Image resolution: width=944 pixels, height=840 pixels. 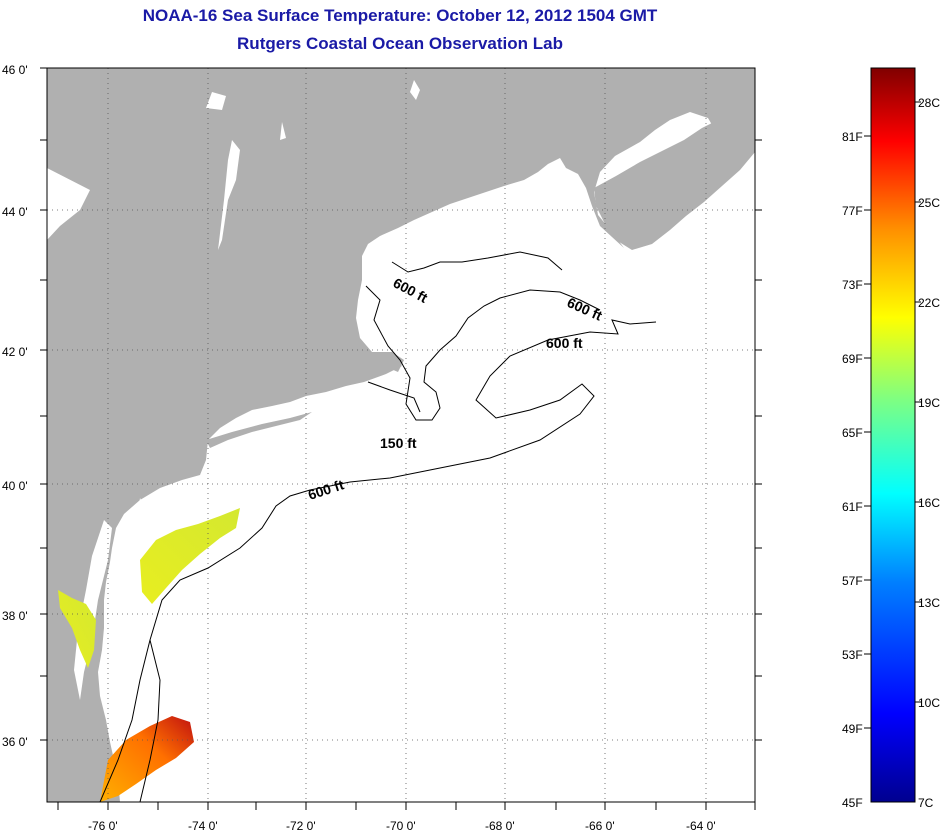 What do you see at coordinates (852, 359) in the screenshot?
I see `colorbar-f-label: 69F` at bounding box center [852, 359].